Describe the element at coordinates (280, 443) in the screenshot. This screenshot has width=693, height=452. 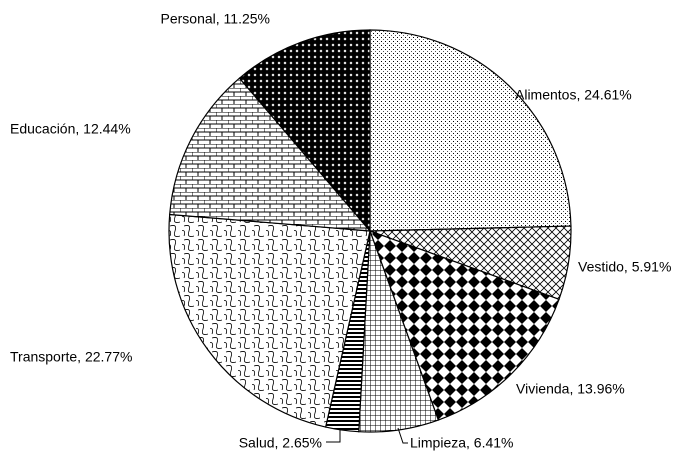
I see `data-label: Salud, 2.65%` at that location.